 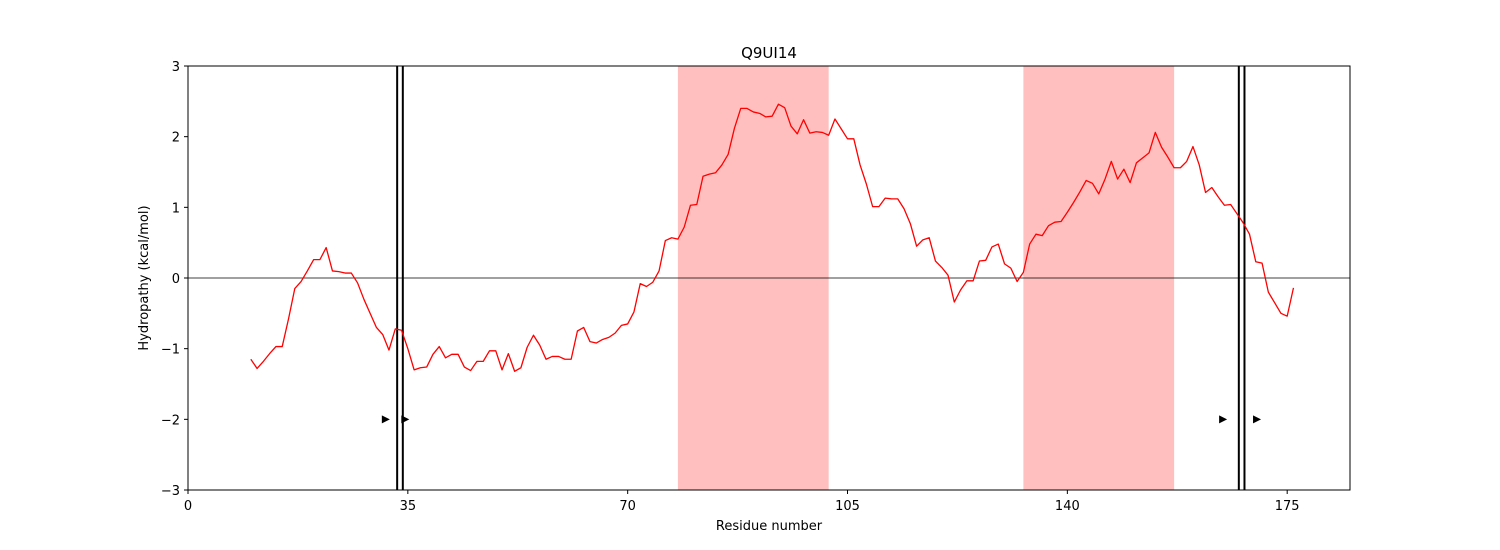 What do you see at coordinates (188, 506) in the screenshot?
I see `x-tick-label: 0` at bounding box center [188, 506].